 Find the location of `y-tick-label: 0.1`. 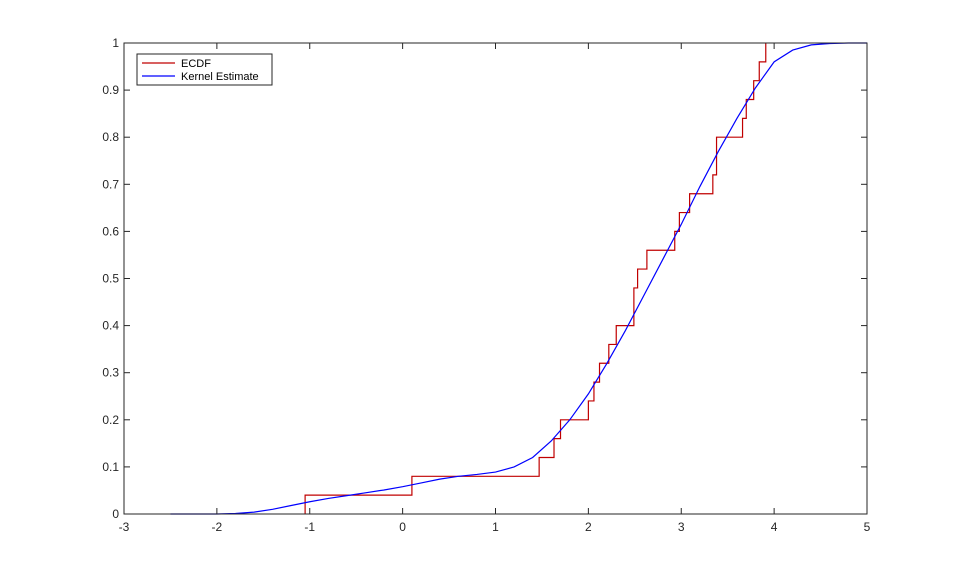

y-tick-label: 0.1 is located at coordinates (110, 467).